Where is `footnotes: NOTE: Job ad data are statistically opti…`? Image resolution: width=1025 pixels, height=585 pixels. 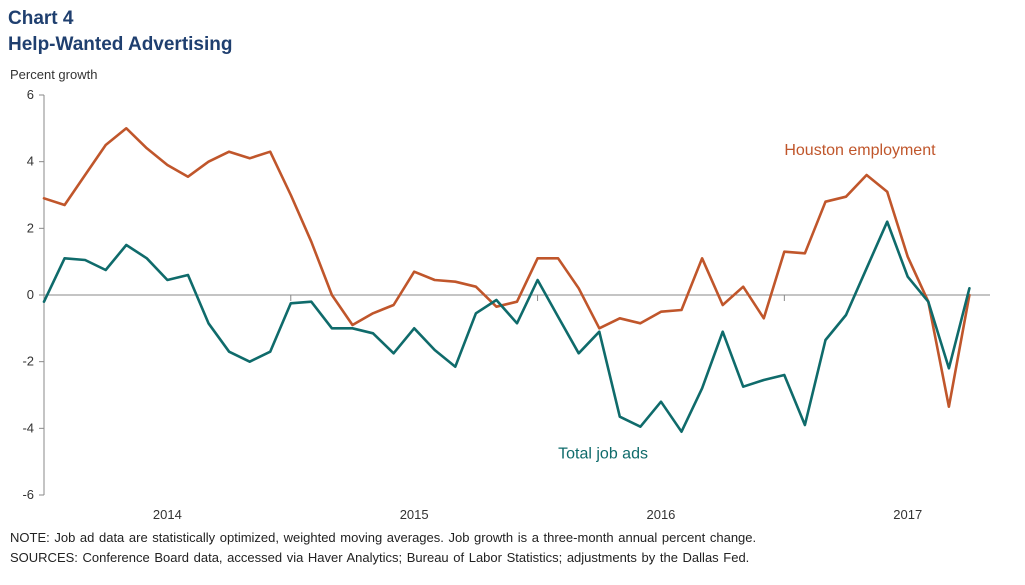 footnotes: NOTE: Job ad data are statistically opti… is located at coordinates (383, 548).